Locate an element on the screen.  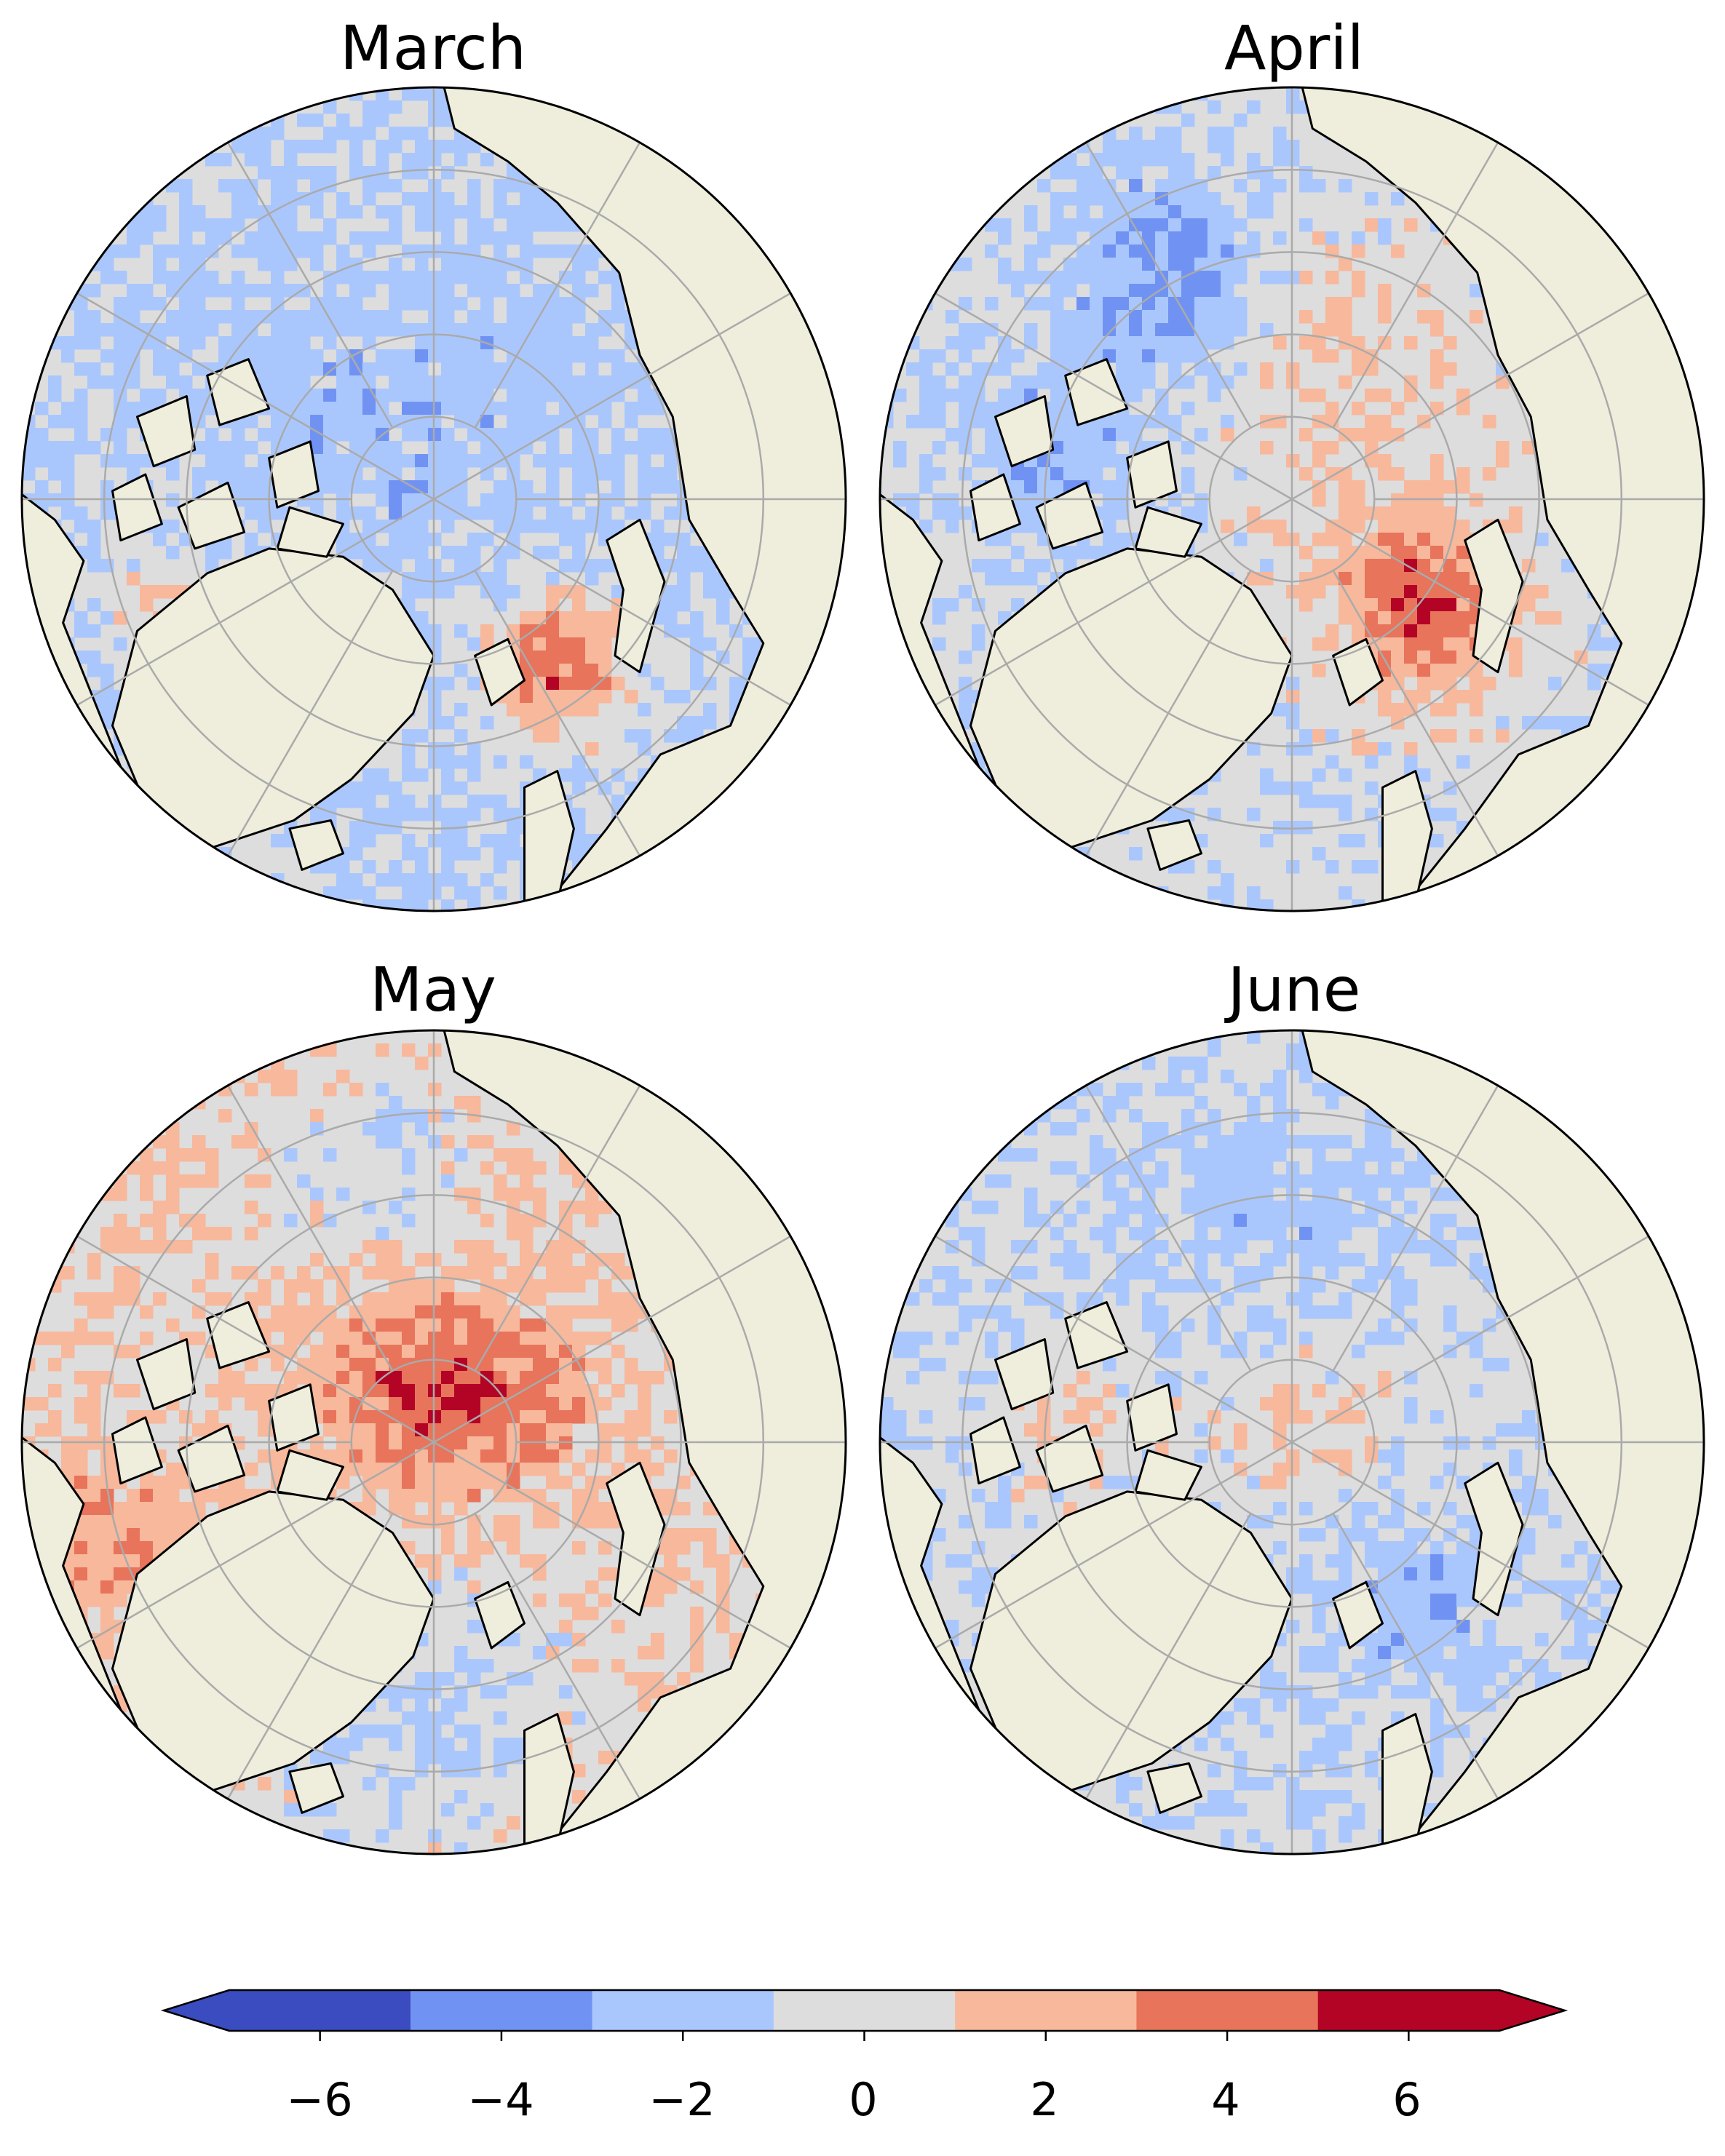
colorbar-tick-label: −6 is located at coordinates (319, 2099).